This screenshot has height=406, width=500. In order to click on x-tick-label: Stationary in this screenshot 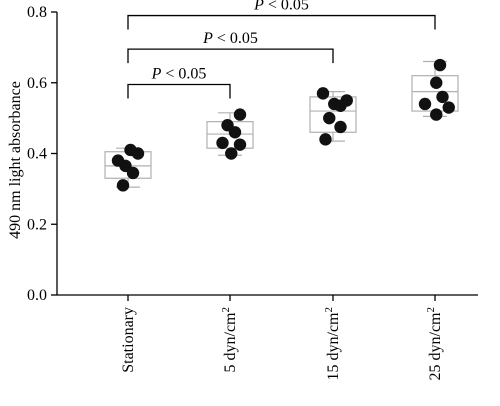, I will do `click(128, 340)`.